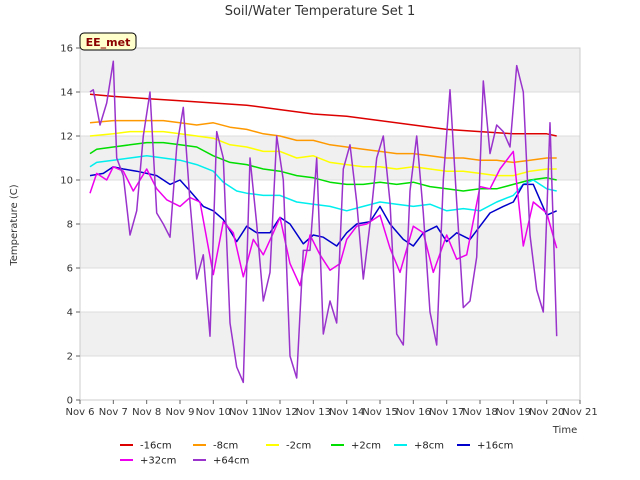 This screenshot has width=640, height=480. Describe the element at coordinates (156, 446) in the screenshot. I see `legend-label--16cm: -16cm` at that location.